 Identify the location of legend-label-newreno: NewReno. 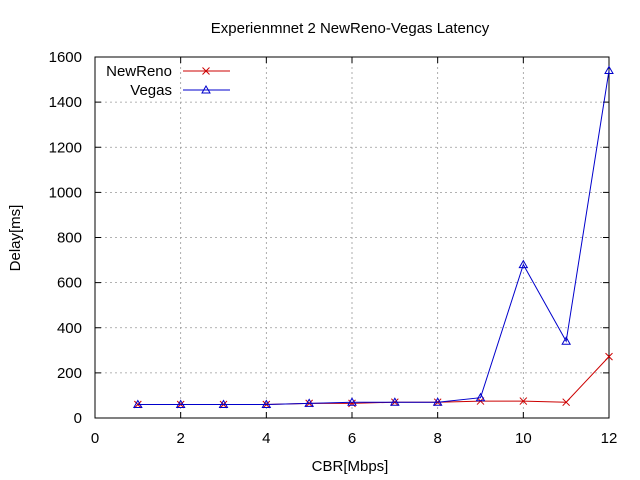
(139, 71).